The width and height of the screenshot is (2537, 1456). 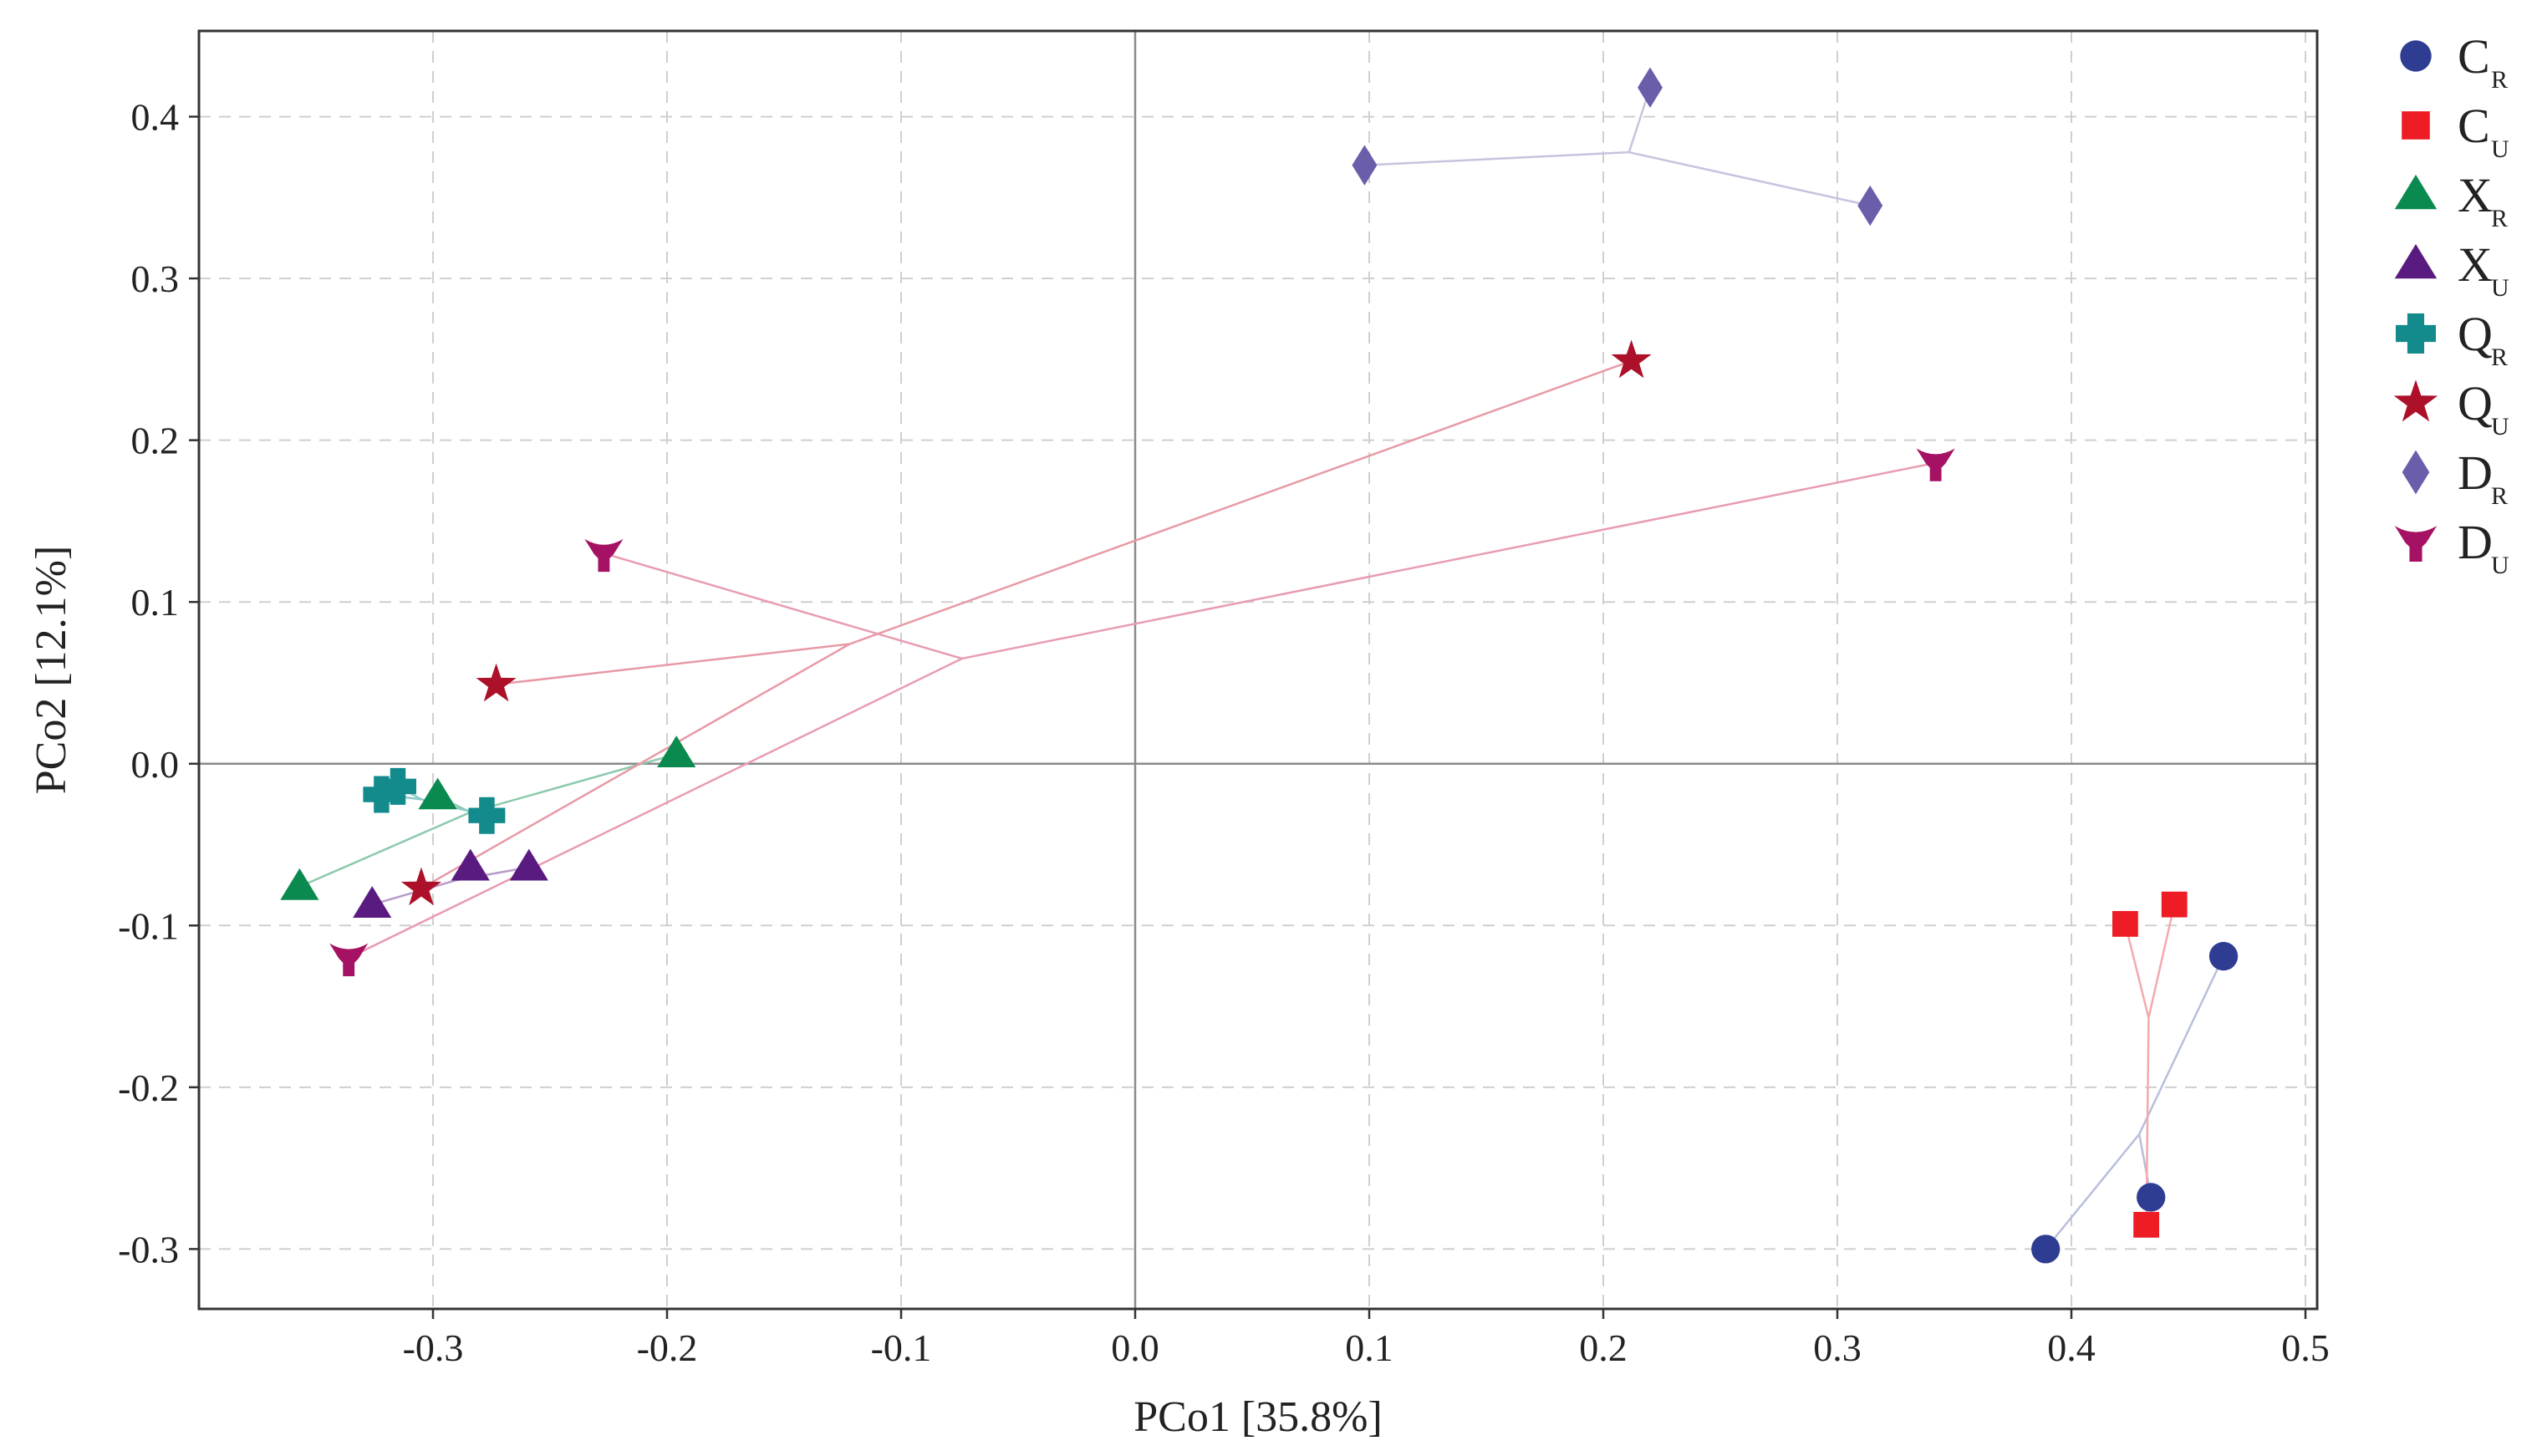 What do you see at coordinates (51, 670) in the screenshot?
I see `y-axis-title: PCo2 [12.1%]` at bounding box center [51, 670].